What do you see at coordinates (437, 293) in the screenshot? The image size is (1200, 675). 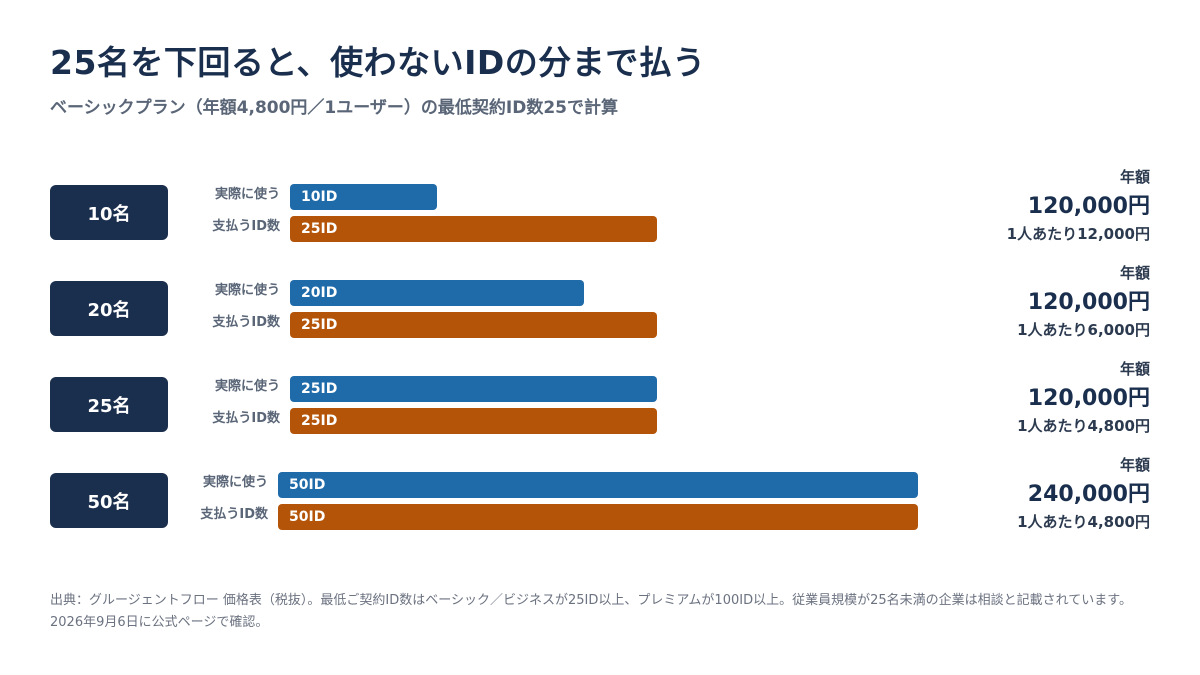 I see `used-bar: 20ID` at bounding box center [437, 293].